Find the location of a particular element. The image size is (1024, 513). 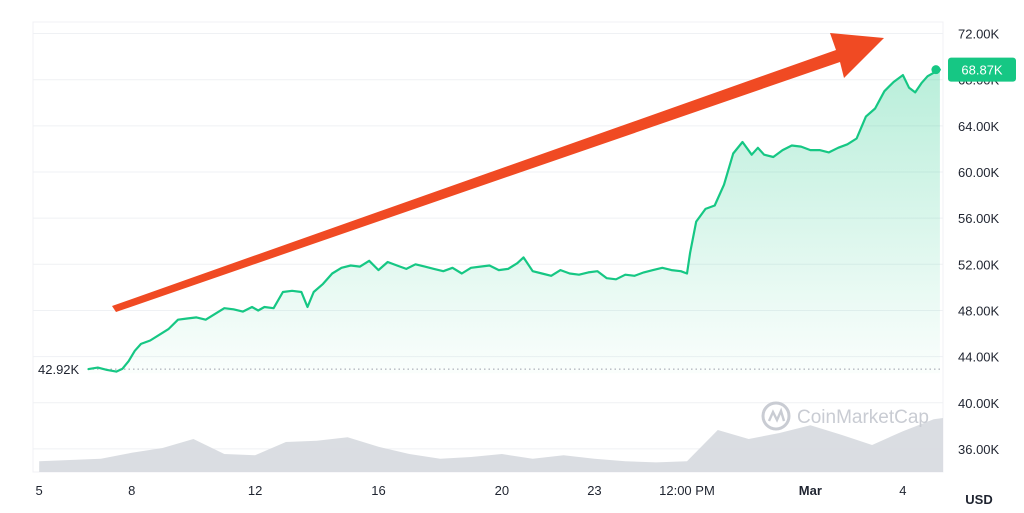

y-tick-label: 60.00K is located at coordinates (979, 172).